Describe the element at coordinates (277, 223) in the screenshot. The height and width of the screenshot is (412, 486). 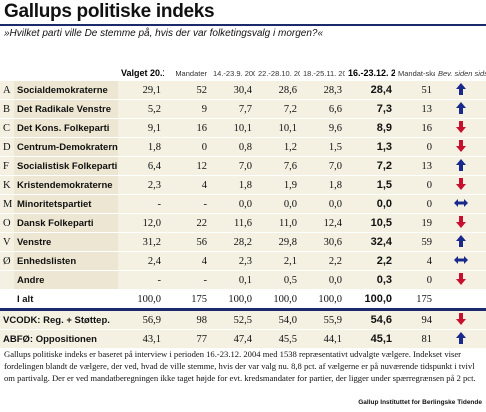
I see `cell: 11,0` at that location.